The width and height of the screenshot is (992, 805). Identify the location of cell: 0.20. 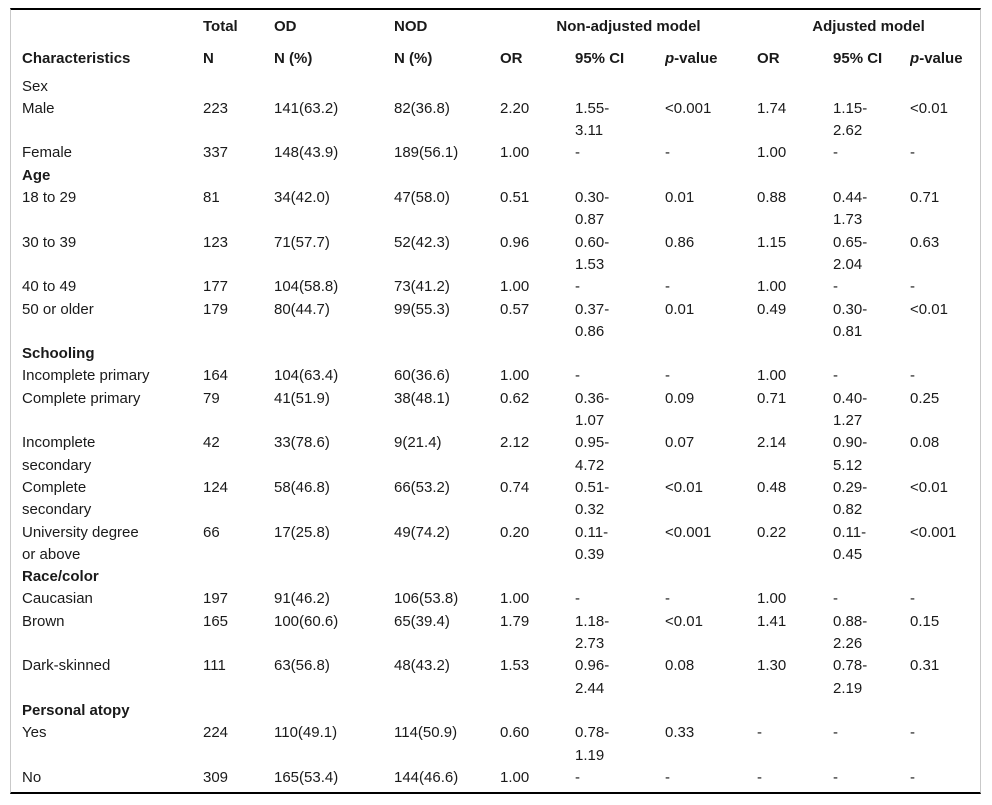
(515, 532).